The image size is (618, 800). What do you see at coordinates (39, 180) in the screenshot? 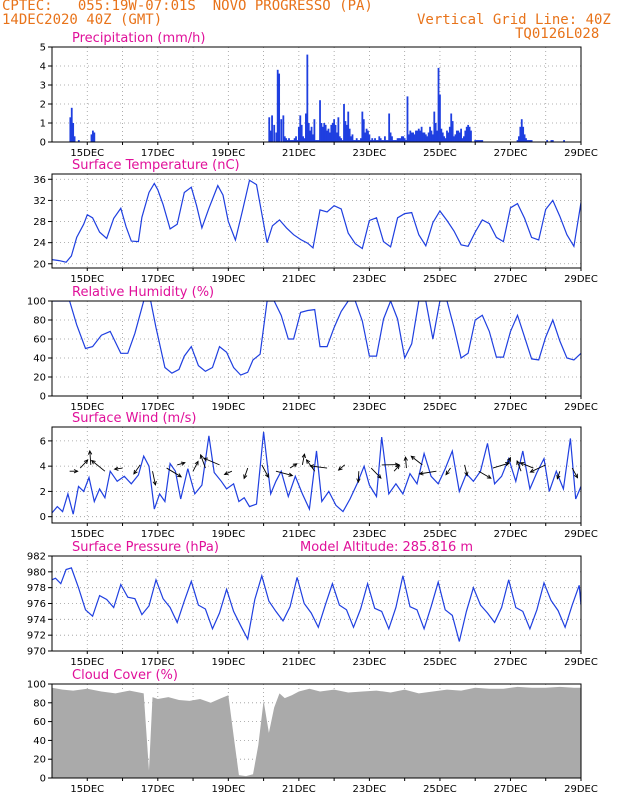
I see `temperature-ytick-label: 36` at bounding box center [39, 180].